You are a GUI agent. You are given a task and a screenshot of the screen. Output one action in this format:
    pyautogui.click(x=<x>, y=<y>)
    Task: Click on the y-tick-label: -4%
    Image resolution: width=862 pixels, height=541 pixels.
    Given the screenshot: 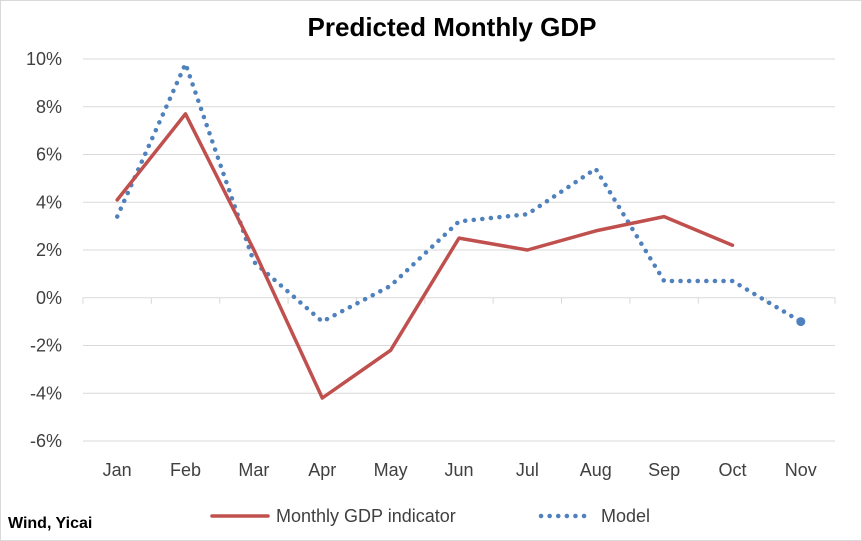 What is the action you would take?
    pyautogui.click(x=46, y=393)
    